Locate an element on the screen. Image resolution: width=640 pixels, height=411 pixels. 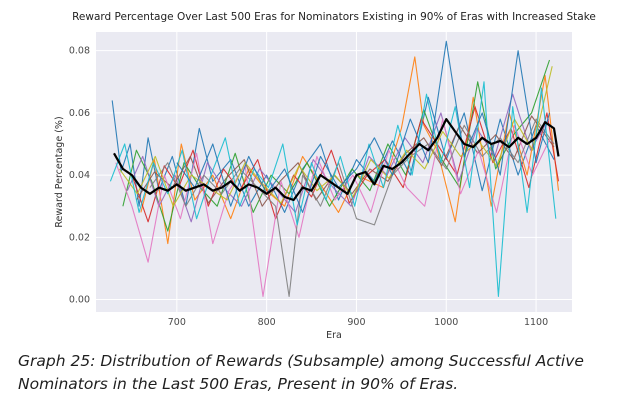
mean-series-line is located at coordinates (336, 159).